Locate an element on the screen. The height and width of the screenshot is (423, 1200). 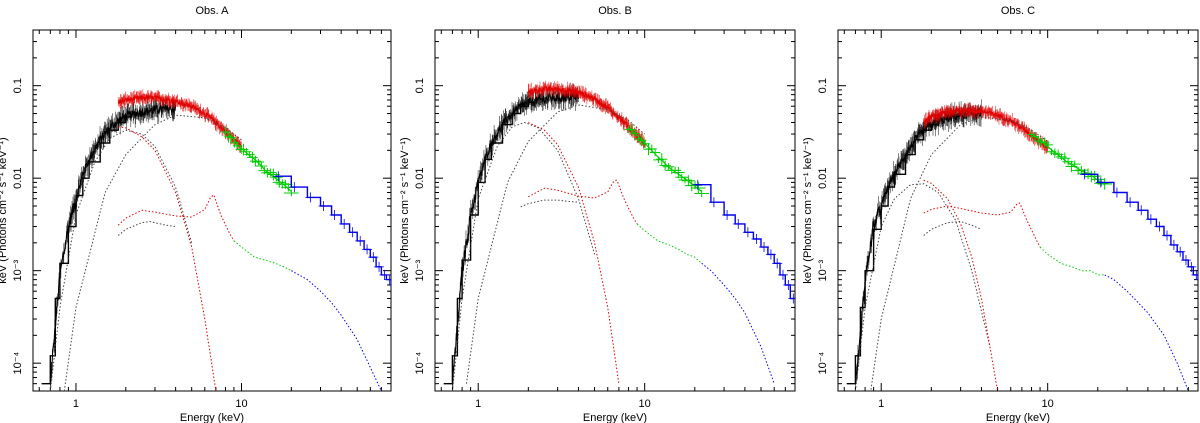
series-component-powerlaw is located at coordinates (959, 253).